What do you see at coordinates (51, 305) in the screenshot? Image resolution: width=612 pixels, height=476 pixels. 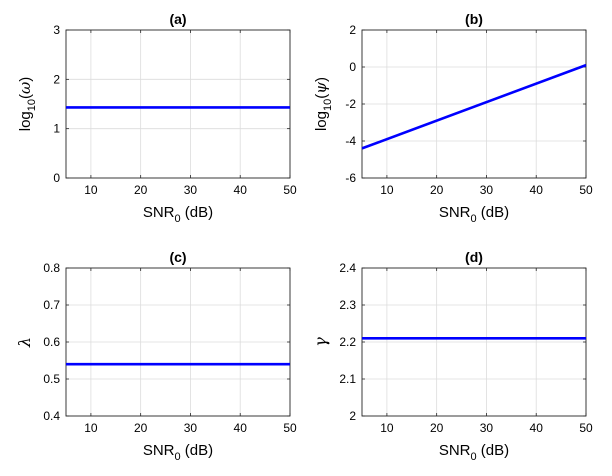 I see `y-tick-label: 0.7` at bounding box center [51, 305].